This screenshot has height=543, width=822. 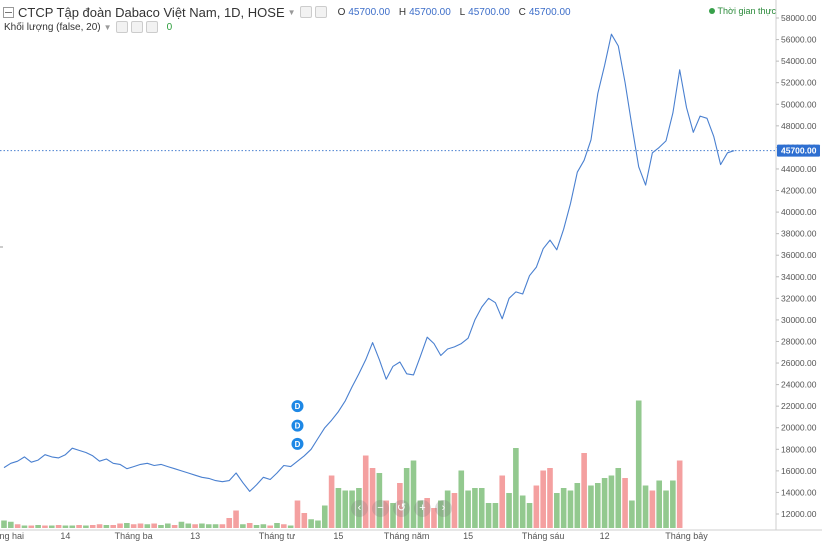 I want to click on volume-value: 0, so click(x=169, y=27).